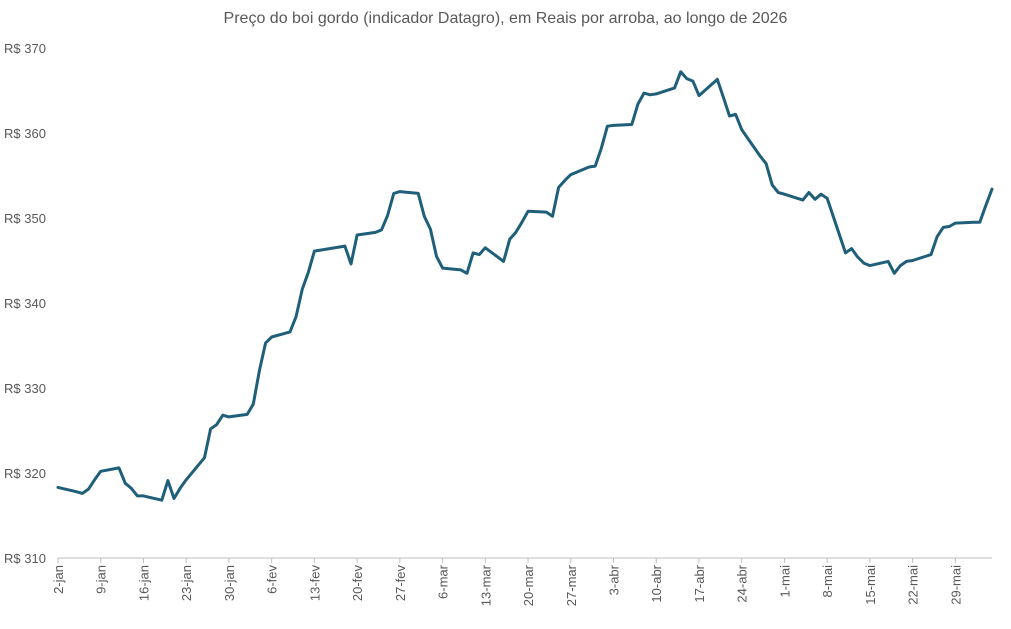 This screenshot has height=629, width=1011. Describe the element at coordinates (25, 303) in the screenshot. I see `y-tick-label: R$ 340` at that location.